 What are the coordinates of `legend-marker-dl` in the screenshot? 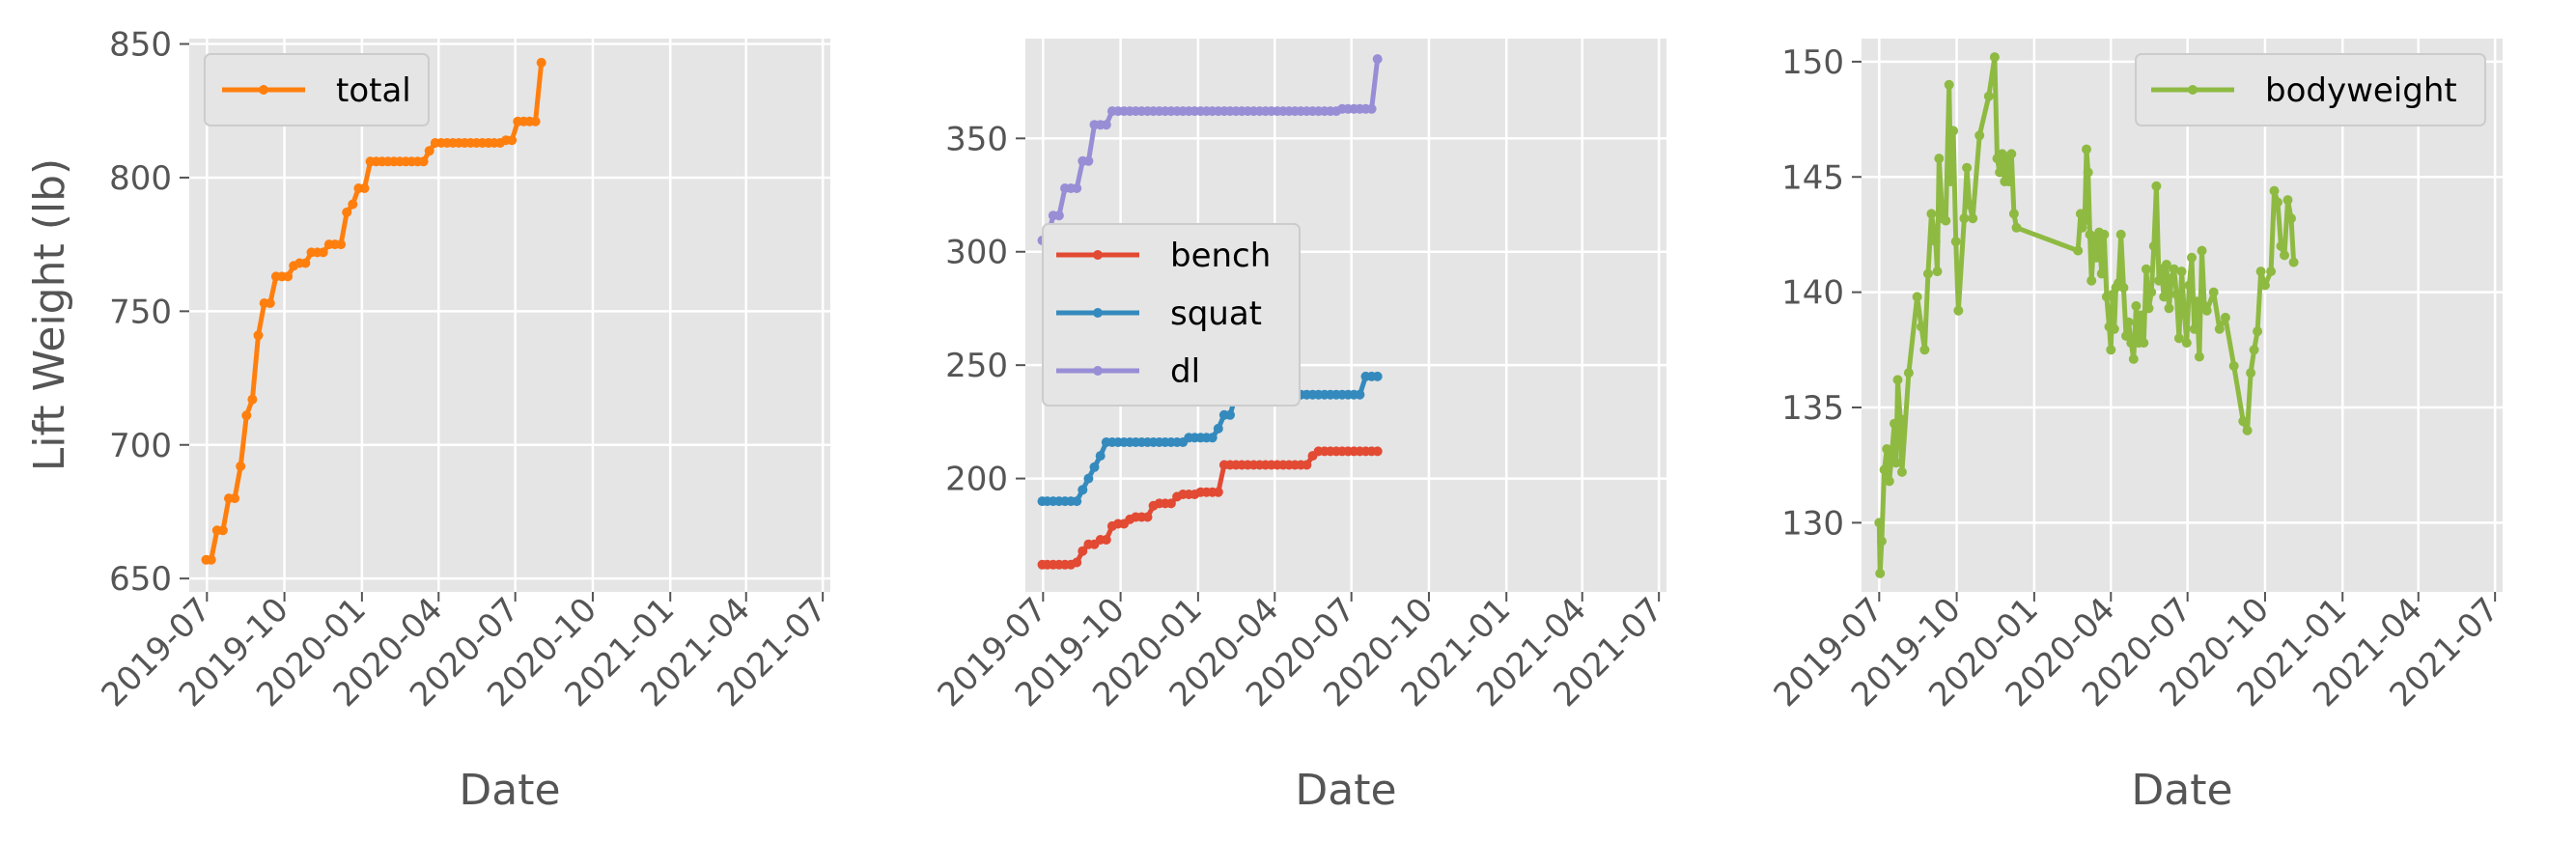 It's located at (1098, 371).